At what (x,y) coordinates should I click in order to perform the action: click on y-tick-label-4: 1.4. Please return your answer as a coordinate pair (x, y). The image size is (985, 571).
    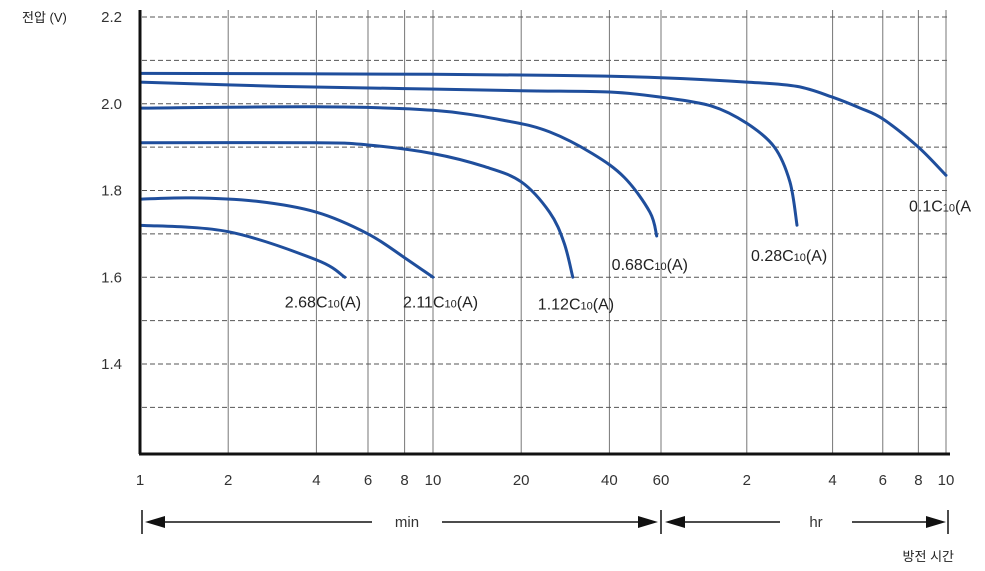
    Looking at the image, I should click on (111, 364).